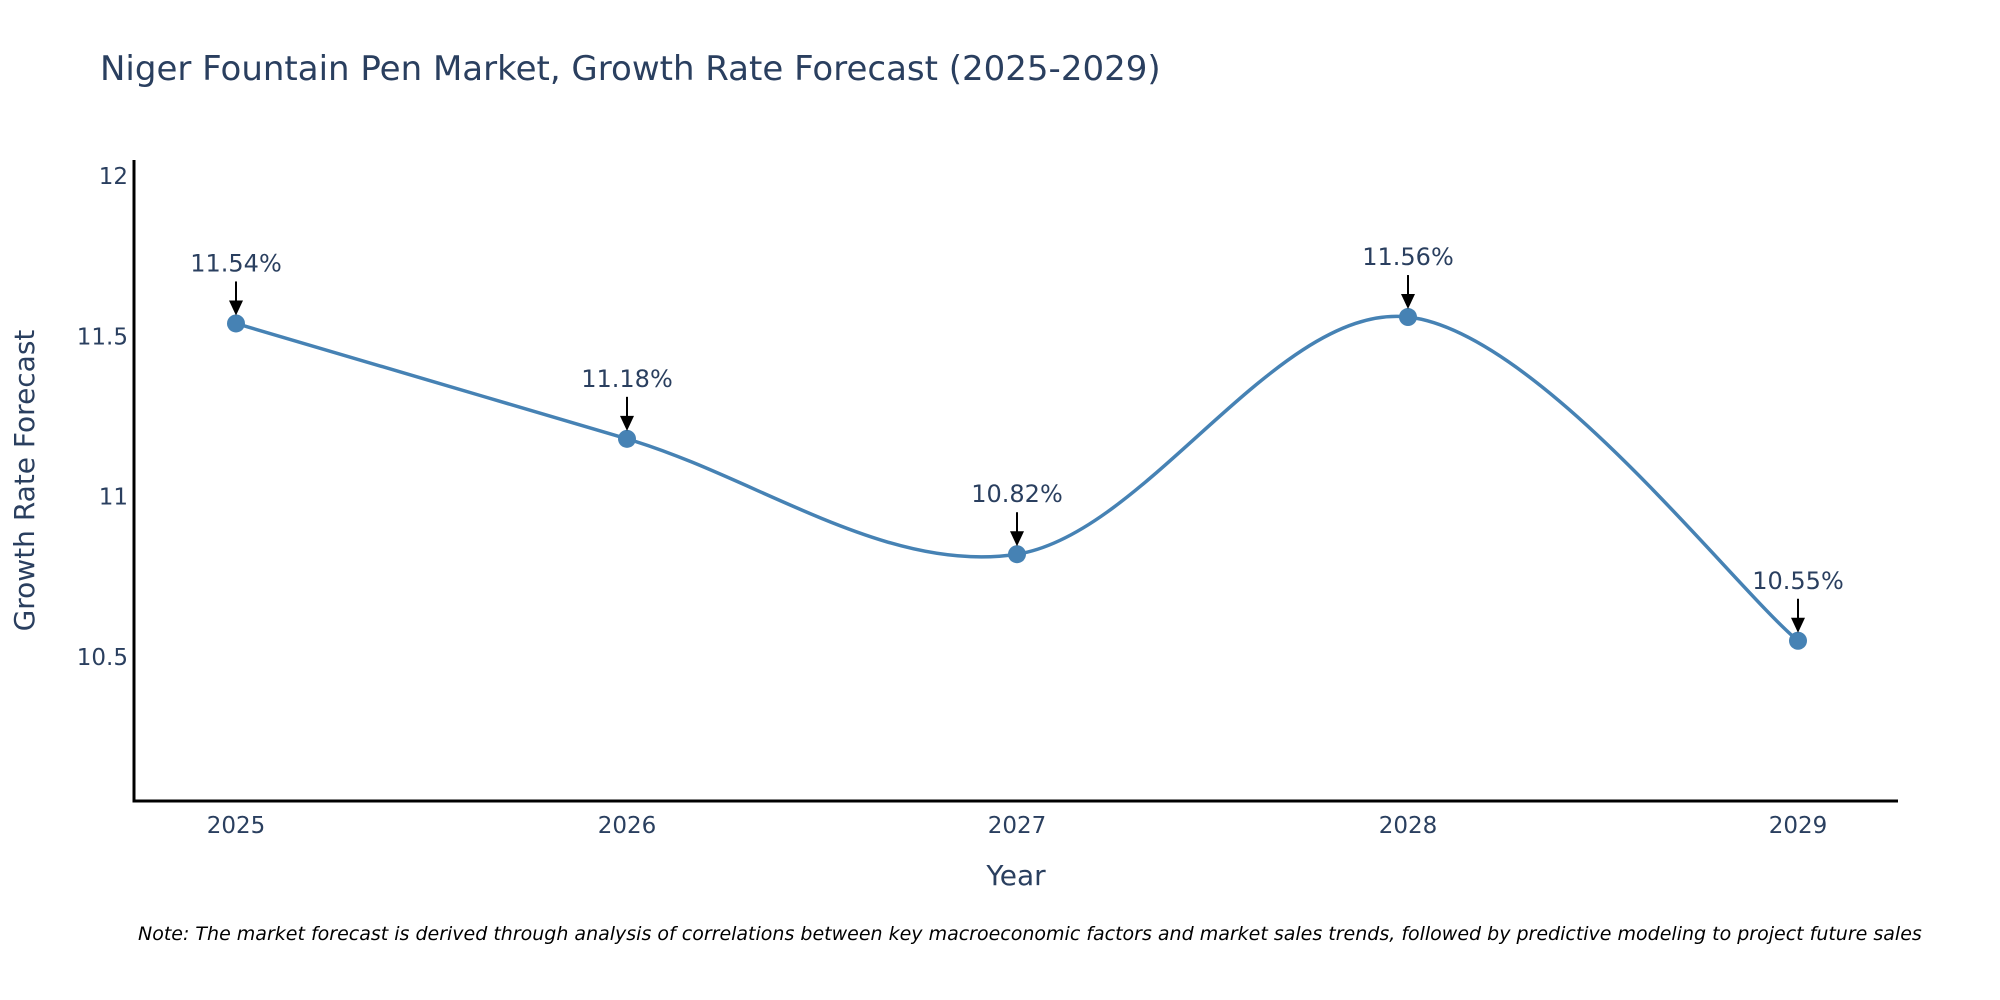 The height and width of the screenshot is (1000, 2000). Describe the element at coordinates (236, 323) in the screenshot. I see `data-point-2025` at that location.